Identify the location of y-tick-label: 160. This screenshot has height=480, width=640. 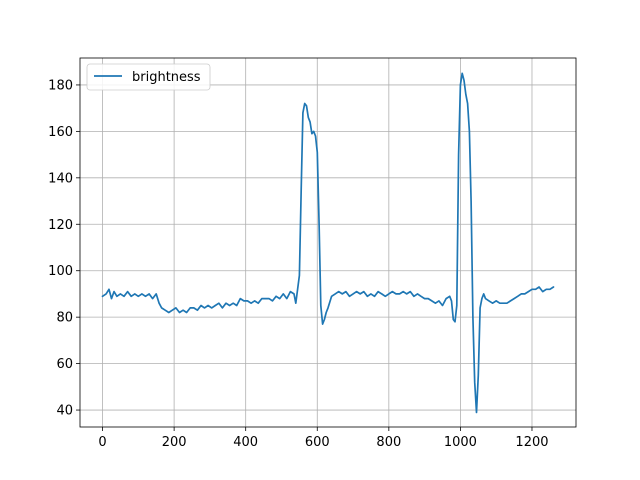
(60, 132).